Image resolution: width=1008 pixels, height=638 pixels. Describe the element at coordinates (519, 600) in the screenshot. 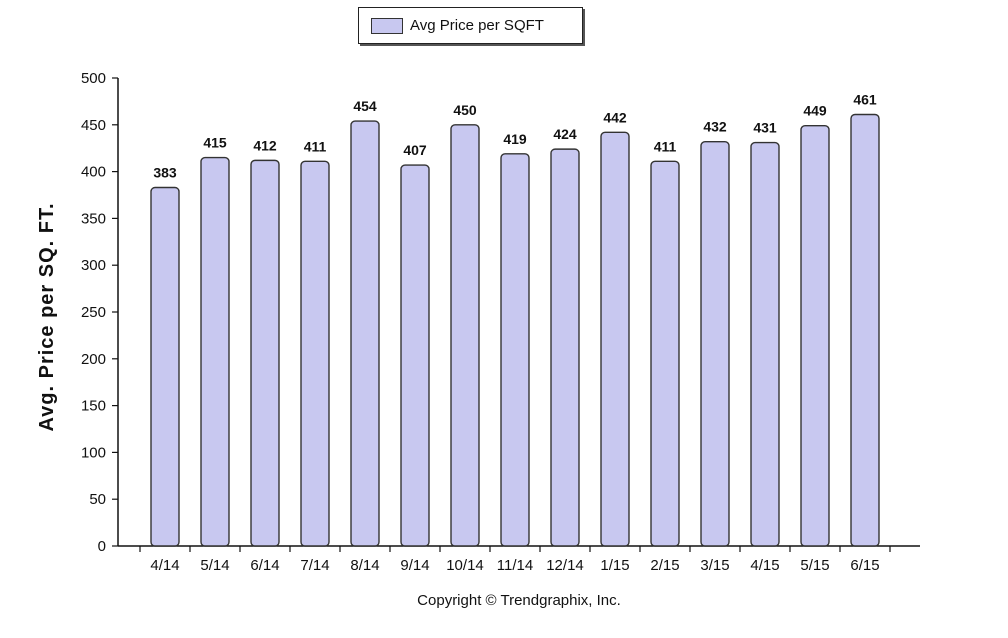

I see `copyright-text: Copyright © Trendgraphix, Inc.` at that location.